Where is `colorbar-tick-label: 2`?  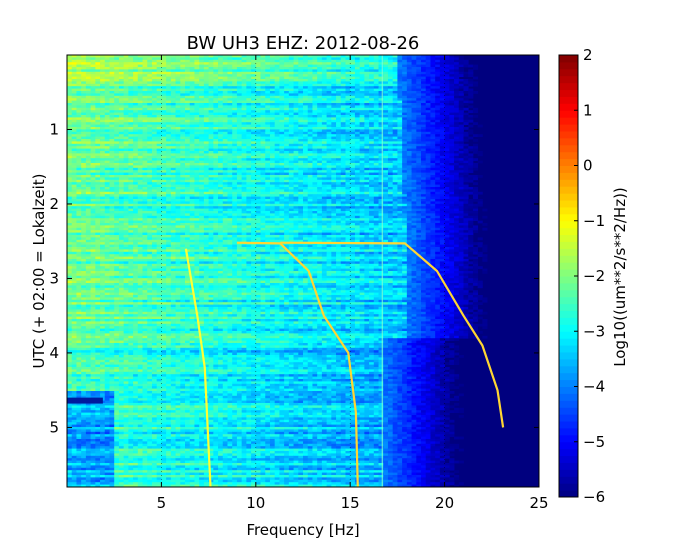
colorbar-tick-label: 2 is located at coordinates (588, 55).